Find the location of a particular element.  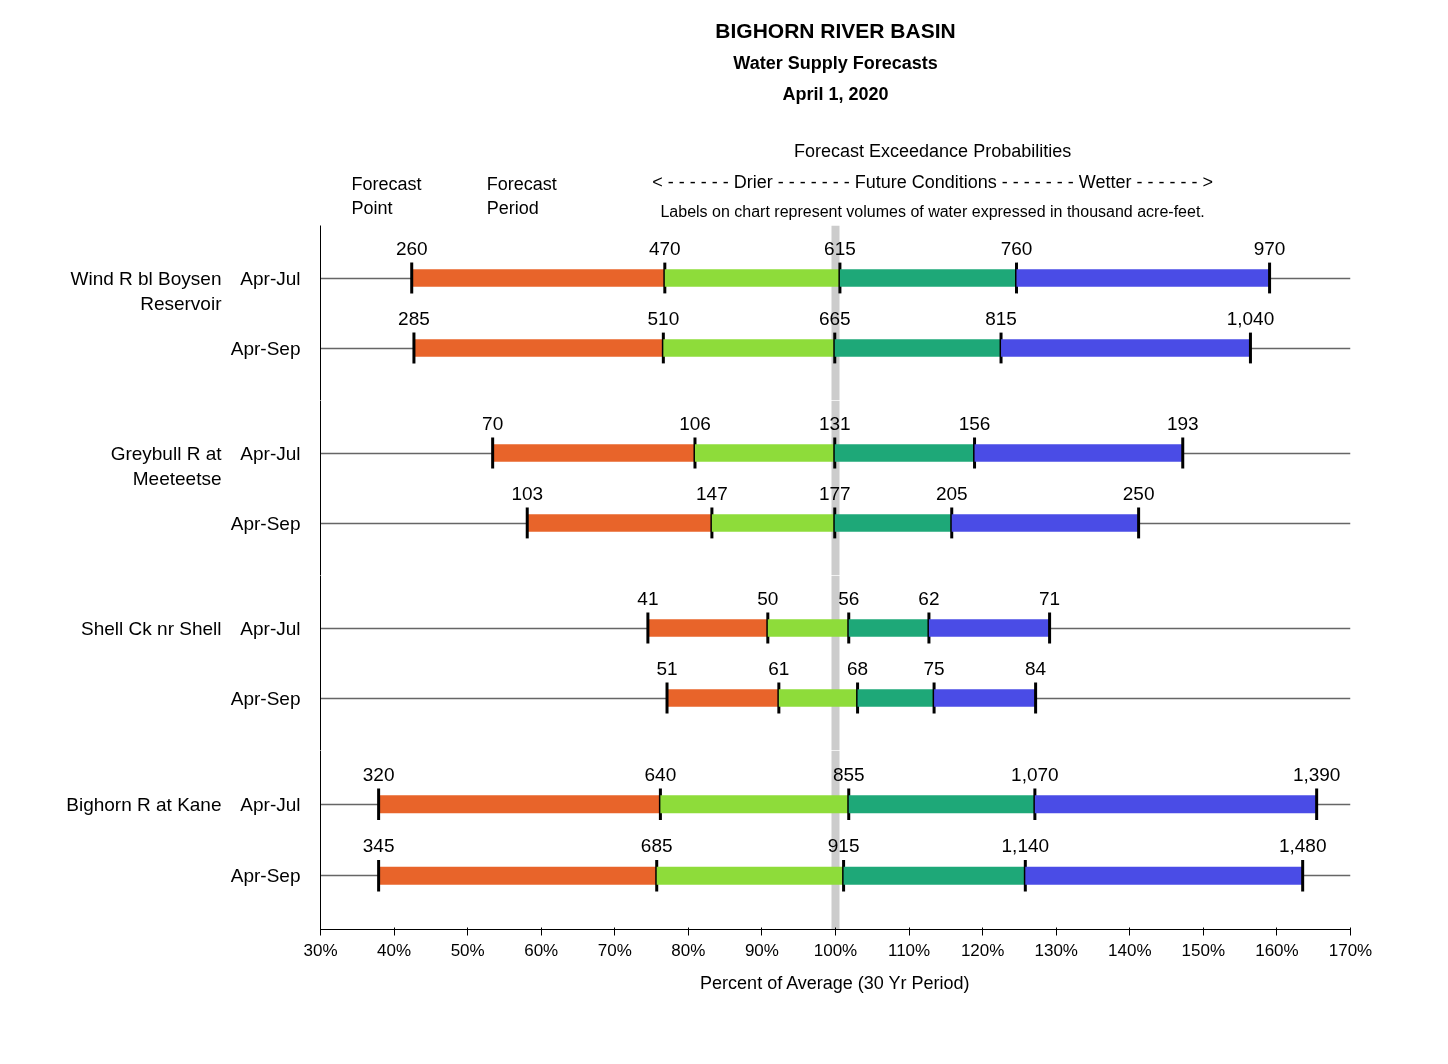

annotation: 855 is located at coordinates (848, 774).